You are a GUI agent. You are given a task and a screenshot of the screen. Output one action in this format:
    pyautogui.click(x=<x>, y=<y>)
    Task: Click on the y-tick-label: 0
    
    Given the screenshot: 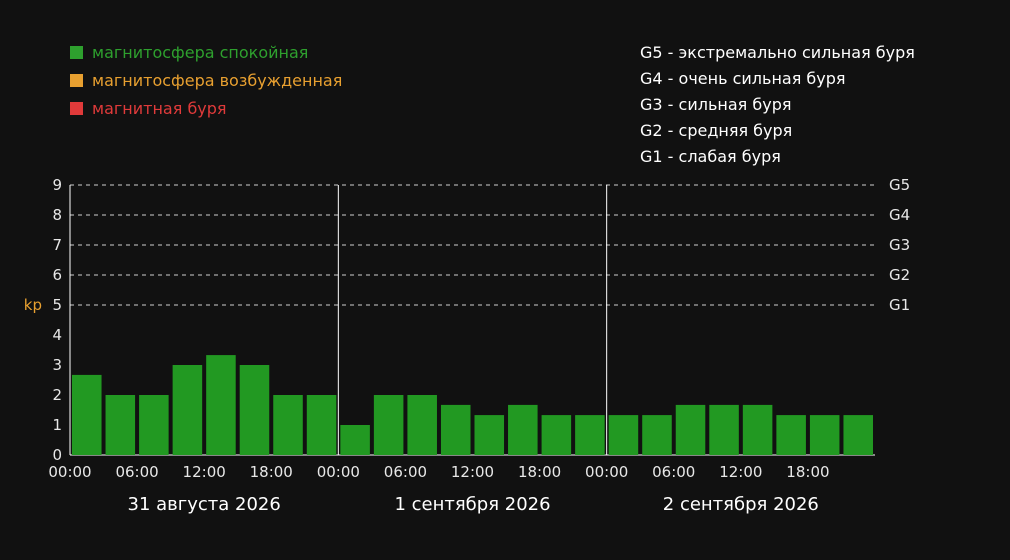 What is the action you would take?
    pyautogui.click(x=57, y=455)
    